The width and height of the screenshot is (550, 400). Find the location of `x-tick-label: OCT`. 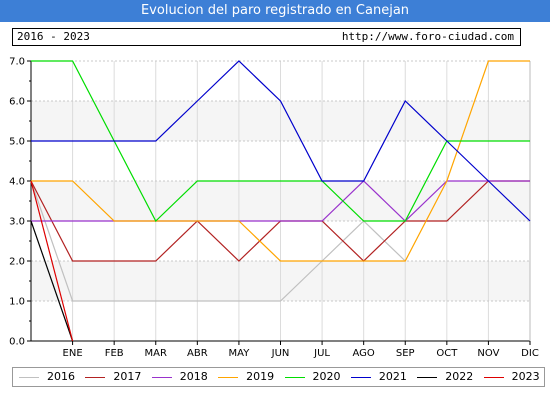

x-tick-label: OCT is located at coordinates (447, 353).